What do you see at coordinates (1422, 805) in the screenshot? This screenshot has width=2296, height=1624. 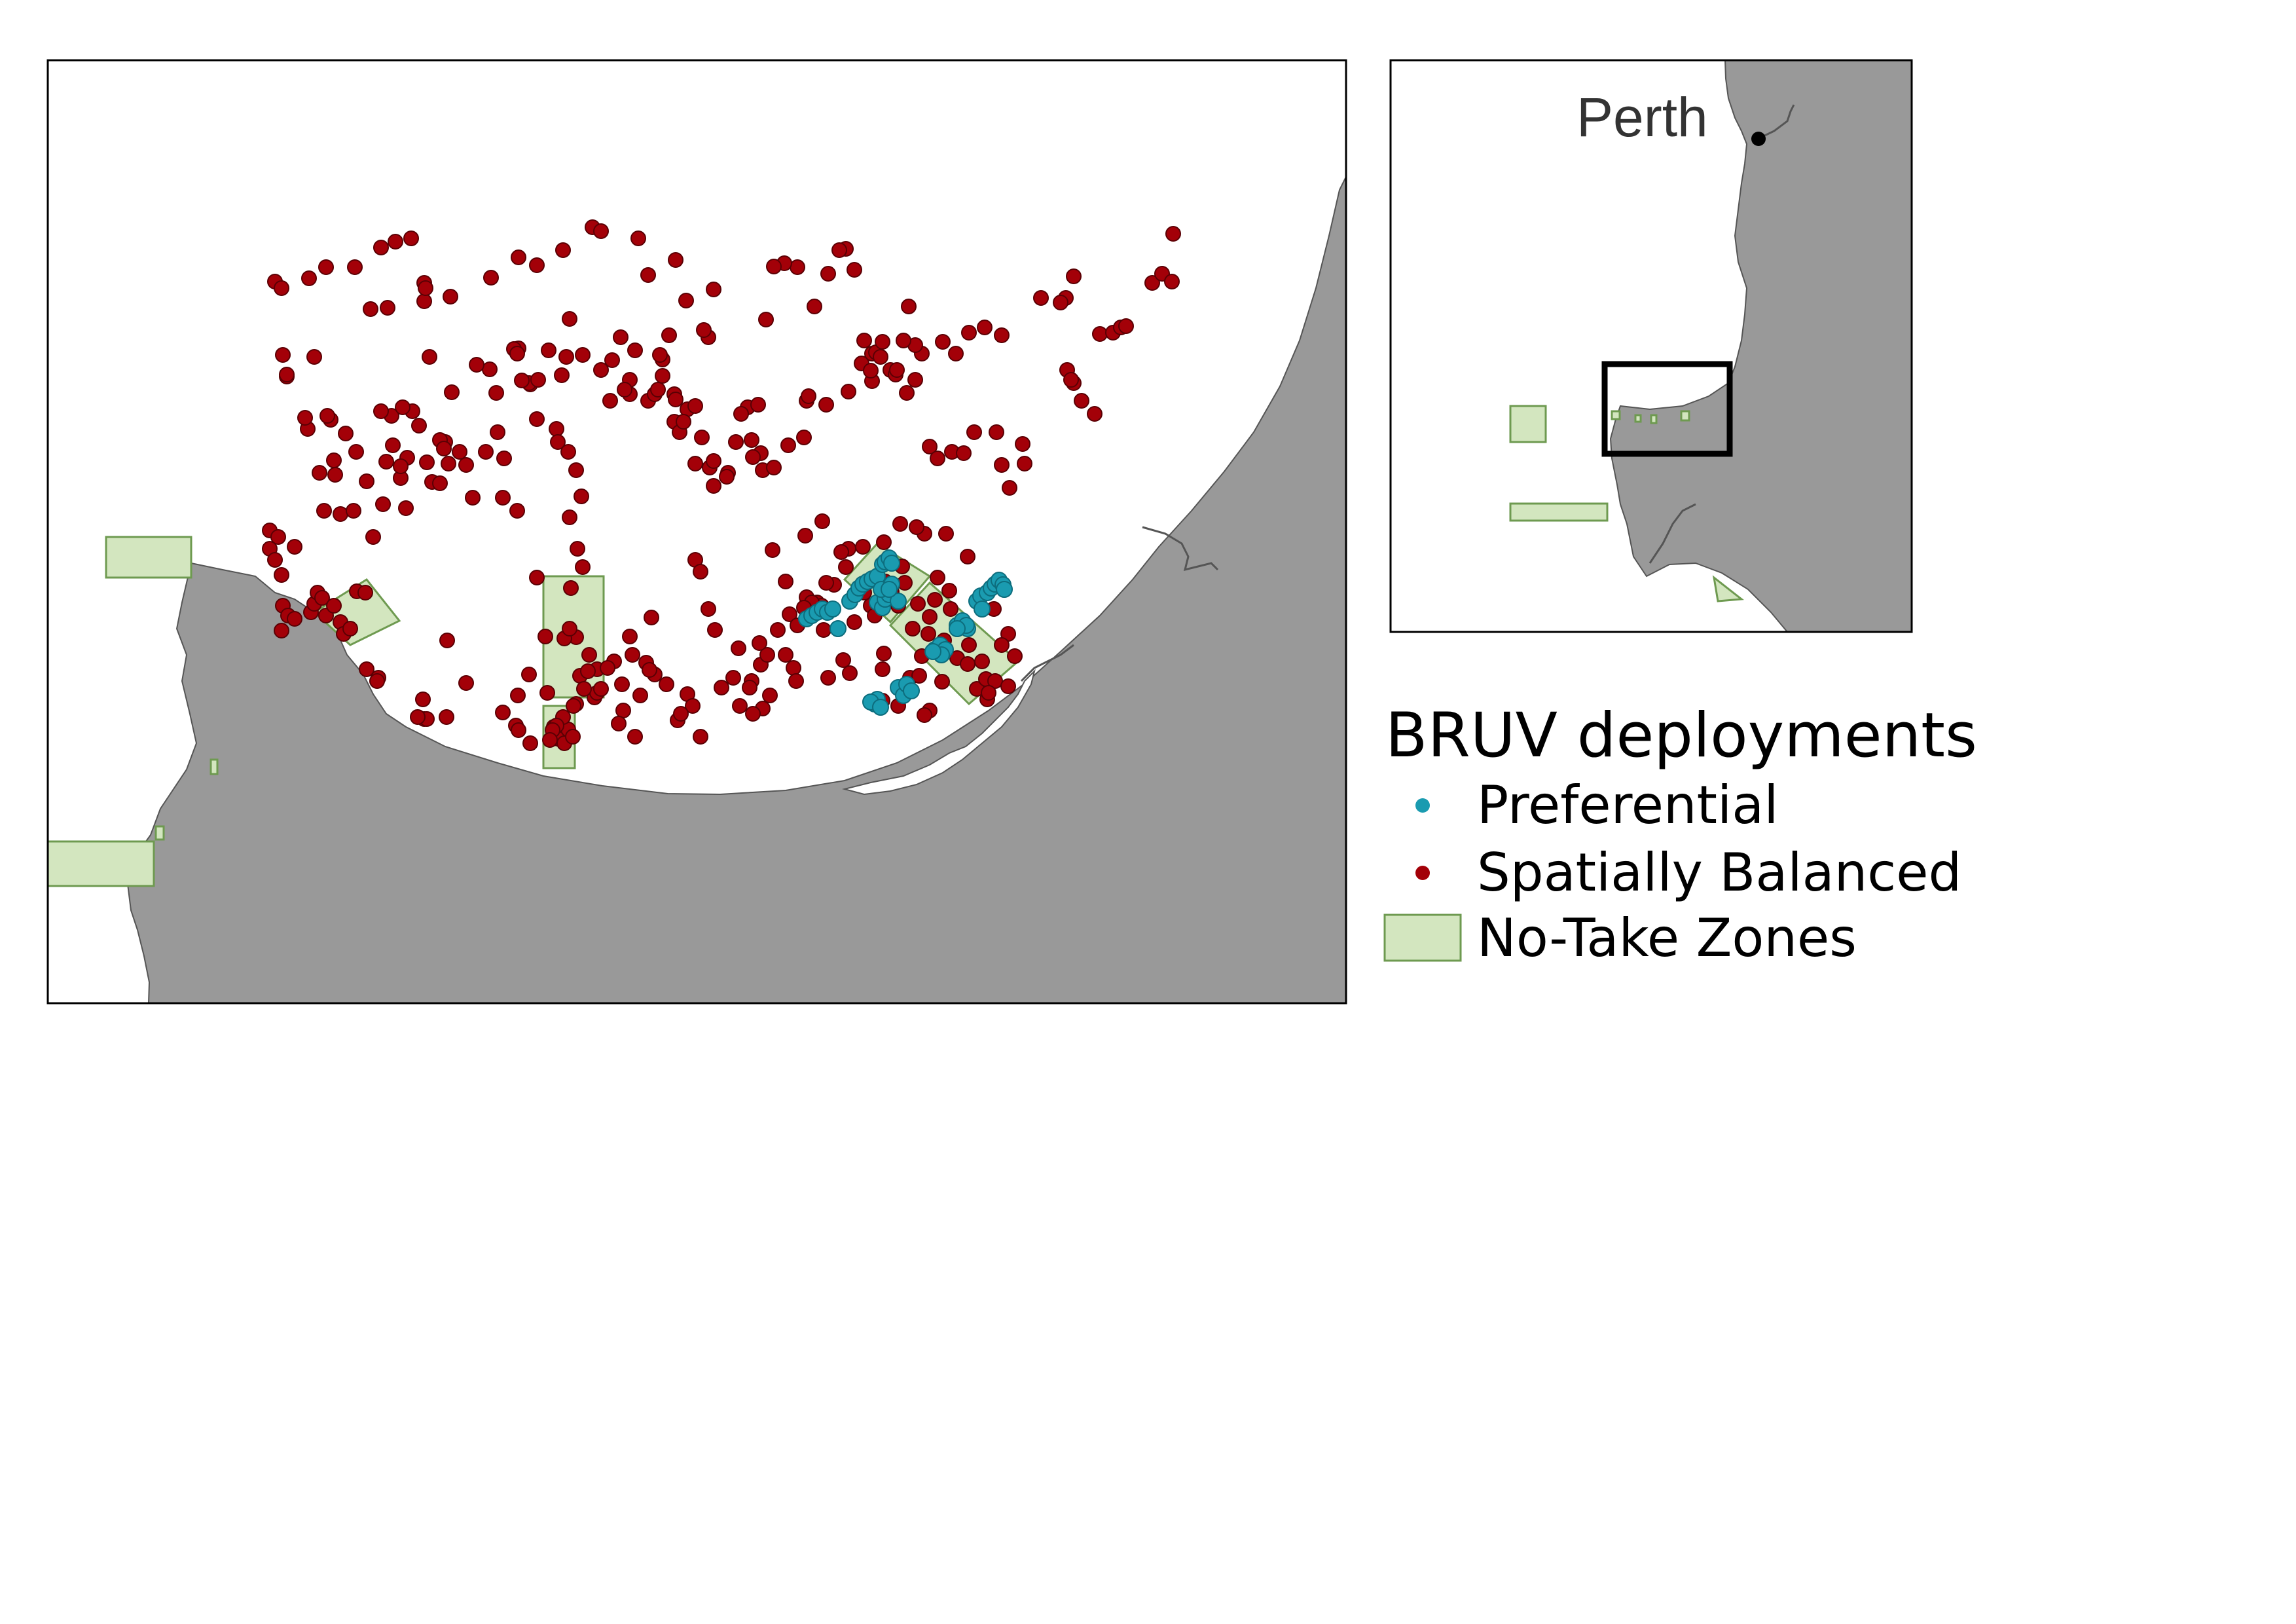 I see `teal-dot-icon` at bounding box center [1422, 805].